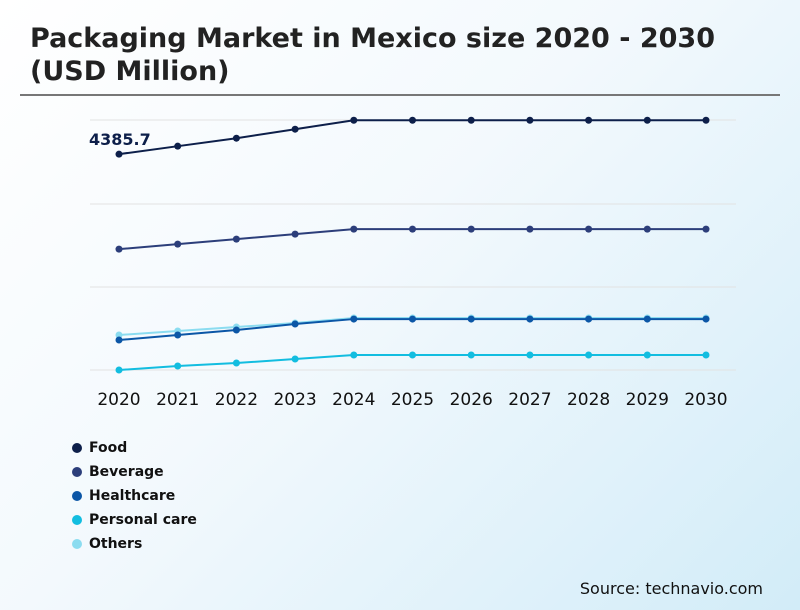  What do you see at coordinates (126, 472) in the screenshot?
I see `legend-label: Beverage` at bounding box center [126, 472].